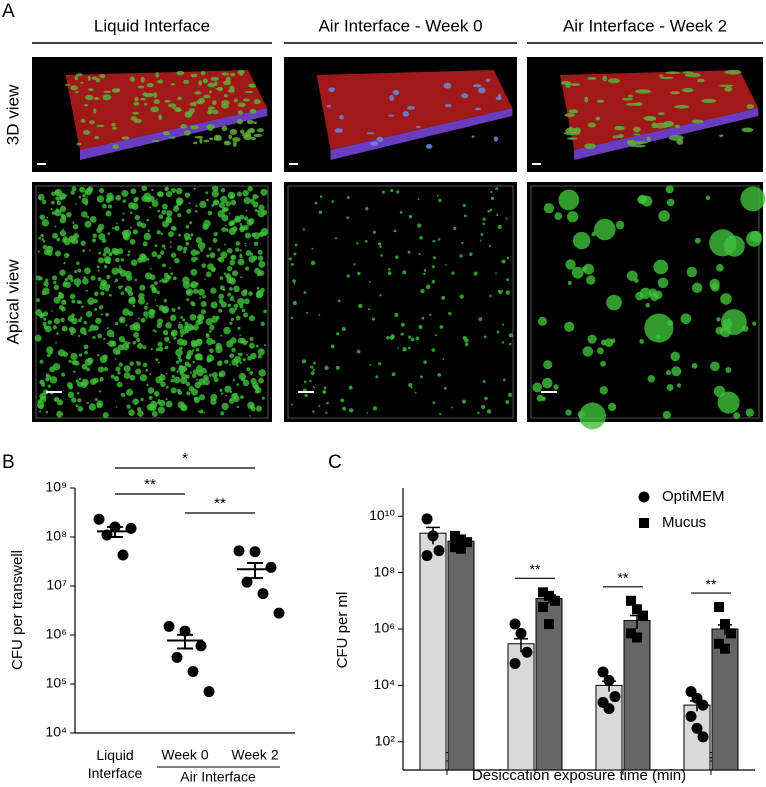  Describe the element at coordinates (385, 741) in the screenshot. I see `y-tick-label: 10²` at that location.